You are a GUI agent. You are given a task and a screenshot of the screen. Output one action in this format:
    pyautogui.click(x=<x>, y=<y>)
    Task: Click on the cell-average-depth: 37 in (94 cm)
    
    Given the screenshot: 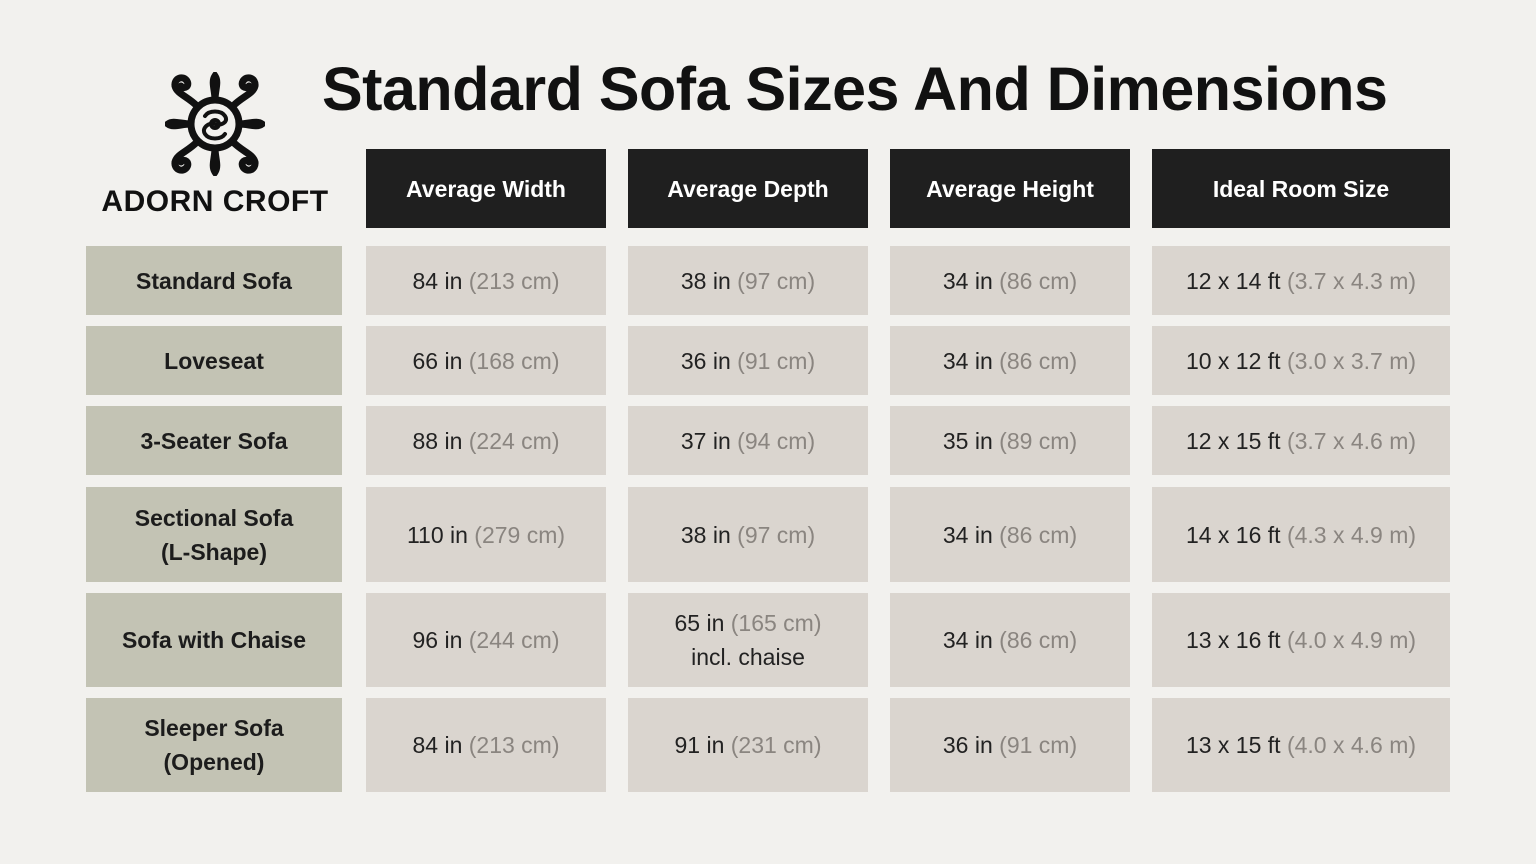 What is the action you would take?
    pyautogui.click(x=748, y=440)
    